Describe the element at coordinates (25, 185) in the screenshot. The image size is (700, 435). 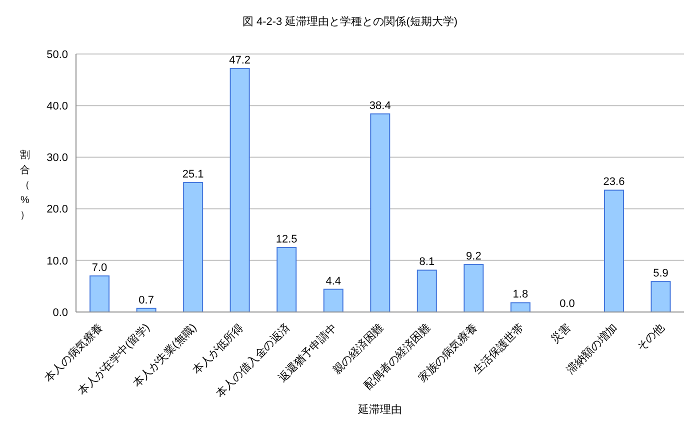
I see `y-axis-title: 割合（%）` at that location.